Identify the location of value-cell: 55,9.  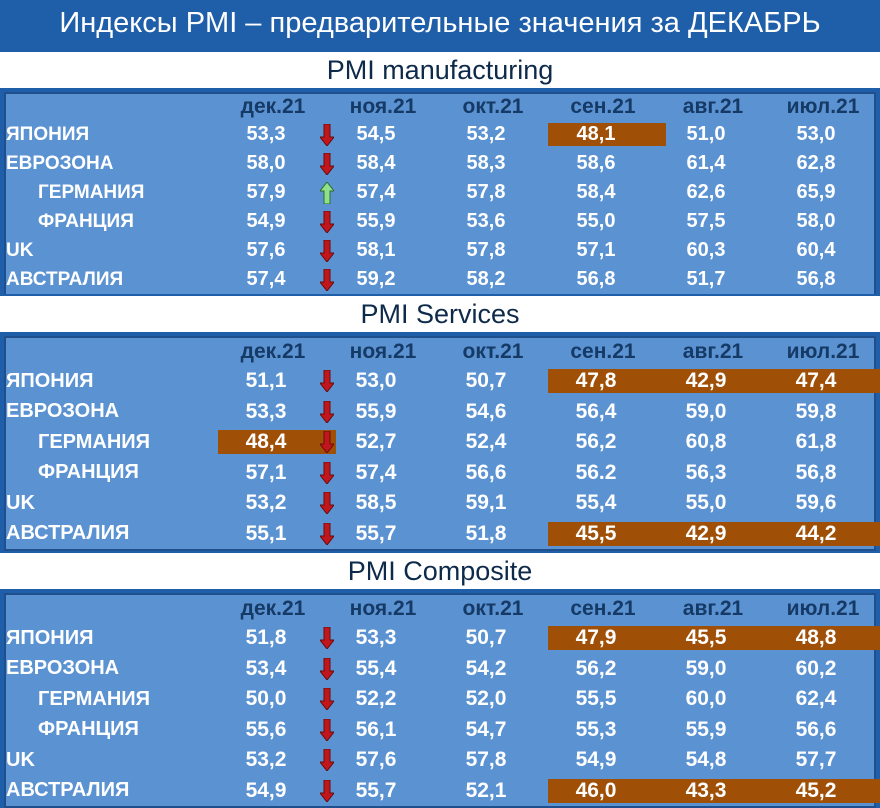
(383, 412).